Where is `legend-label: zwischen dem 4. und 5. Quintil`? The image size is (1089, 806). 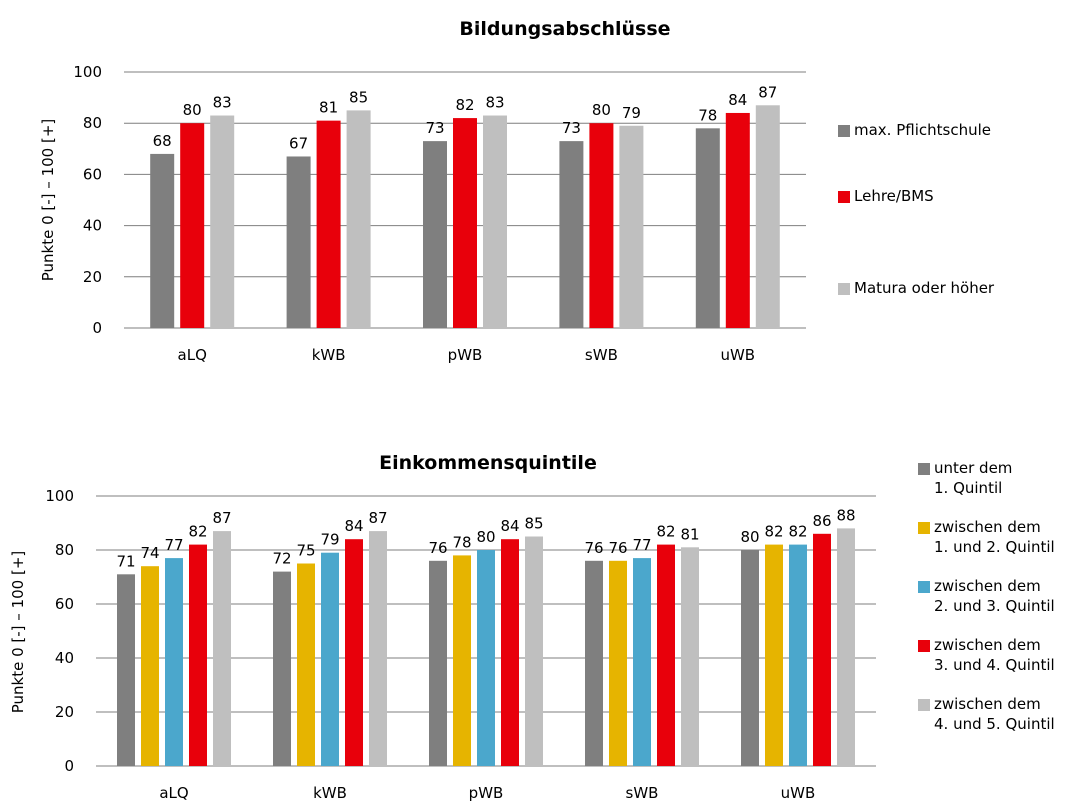
legend-label: zwischen dem 4. und 5. Quintil is located at coordinates (994, 714).